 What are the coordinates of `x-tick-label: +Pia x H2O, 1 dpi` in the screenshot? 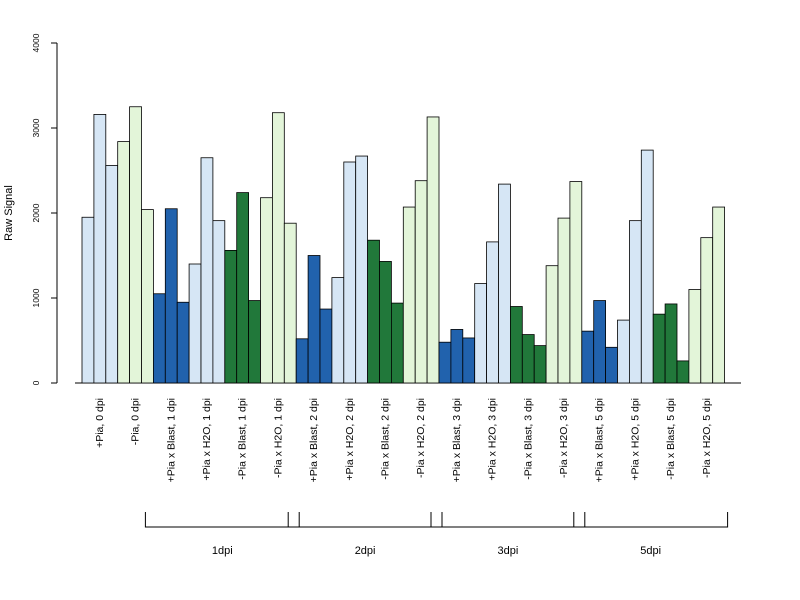 It's located at (207, 439).